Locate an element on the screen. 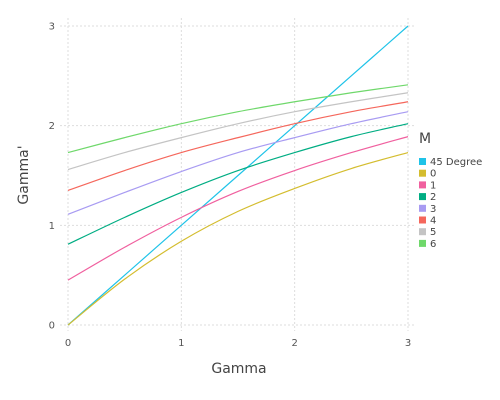 This screenshot has height=400, width=500. x-tick-label: 2 is located at coordinates (294, 343).